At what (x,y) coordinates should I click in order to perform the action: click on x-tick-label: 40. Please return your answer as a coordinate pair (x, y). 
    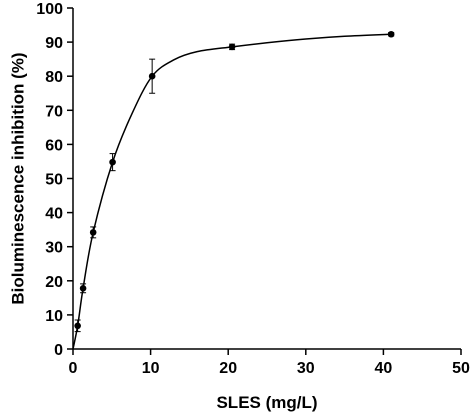
    Looking at the image, I should click on (384, 368).